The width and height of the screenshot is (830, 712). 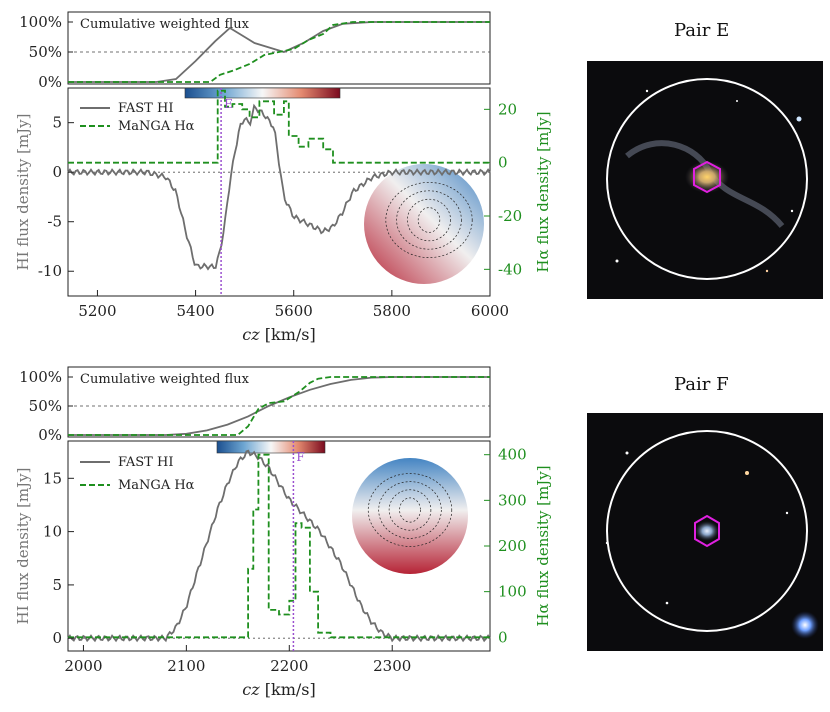 What do you see at coordinates (83, 666) in the screenshot?
I see `x-tick-label: 2000` at bounding box center [83, 666].